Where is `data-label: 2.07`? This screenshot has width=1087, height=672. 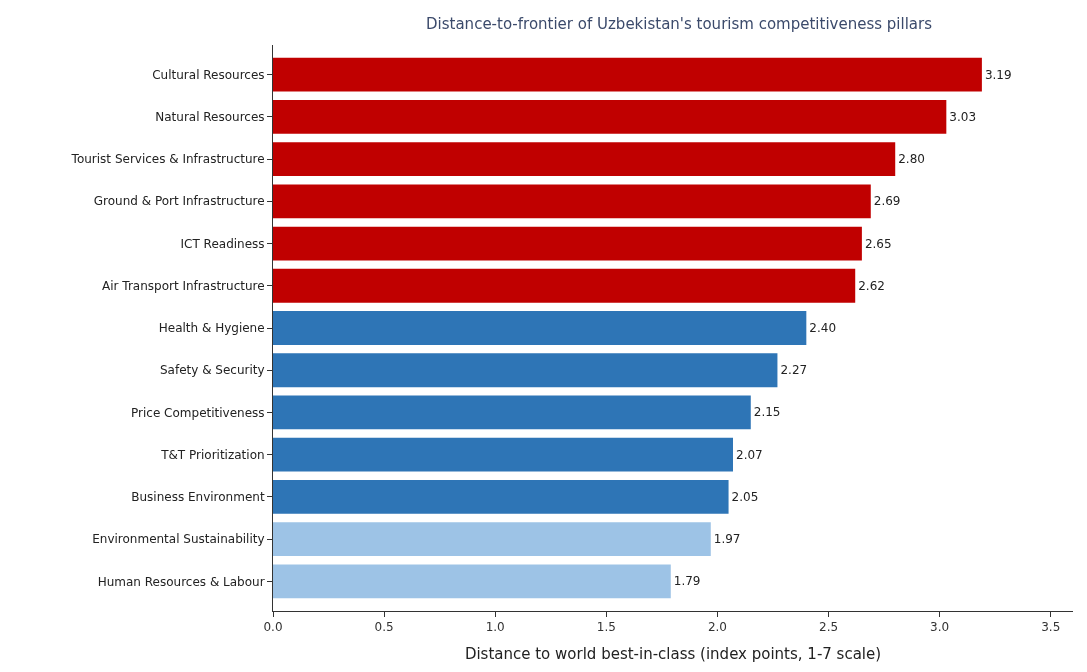 data-label: 2.07 is located at coordinates (749, 454).